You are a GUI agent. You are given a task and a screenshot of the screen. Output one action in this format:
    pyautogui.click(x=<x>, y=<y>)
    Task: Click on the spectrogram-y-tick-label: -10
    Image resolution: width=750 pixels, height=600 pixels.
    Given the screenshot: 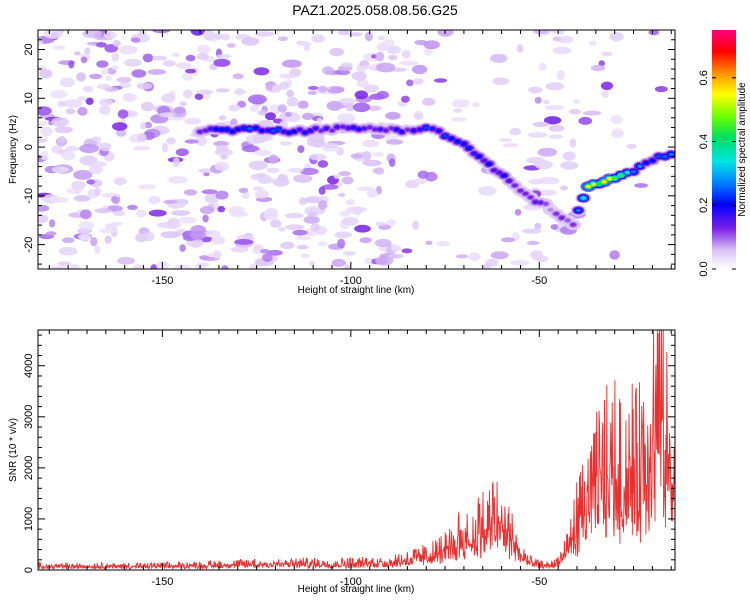 What is the action you would take?
    pyautogui.click(x=29, y=196)
    